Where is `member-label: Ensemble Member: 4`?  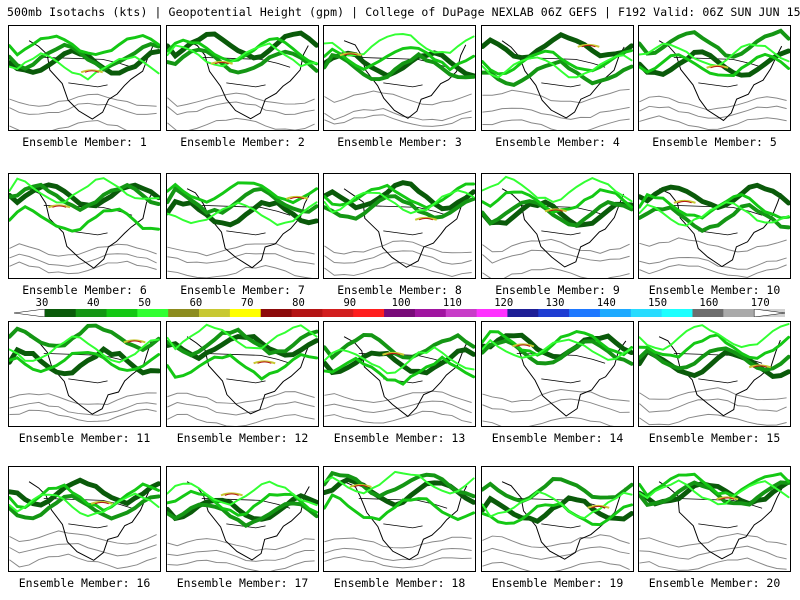
member-label: Ensemble Member: 4 is located at coordinates (557, 142).